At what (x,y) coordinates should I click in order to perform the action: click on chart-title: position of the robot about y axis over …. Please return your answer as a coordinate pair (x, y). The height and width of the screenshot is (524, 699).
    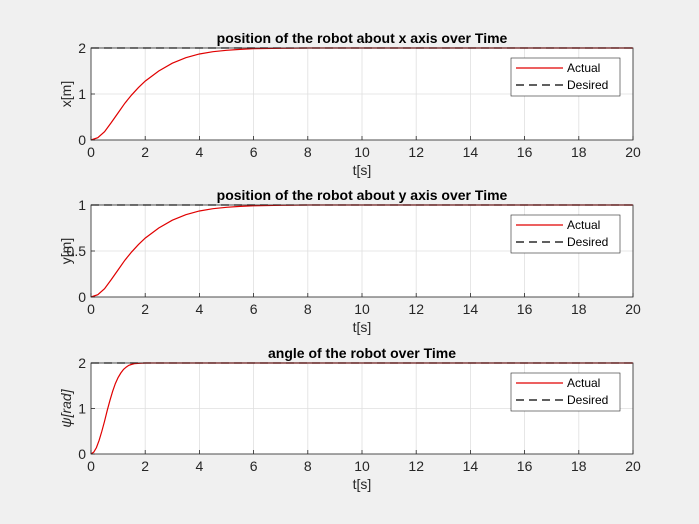
    Looking at the image, I should click on (362, 195).